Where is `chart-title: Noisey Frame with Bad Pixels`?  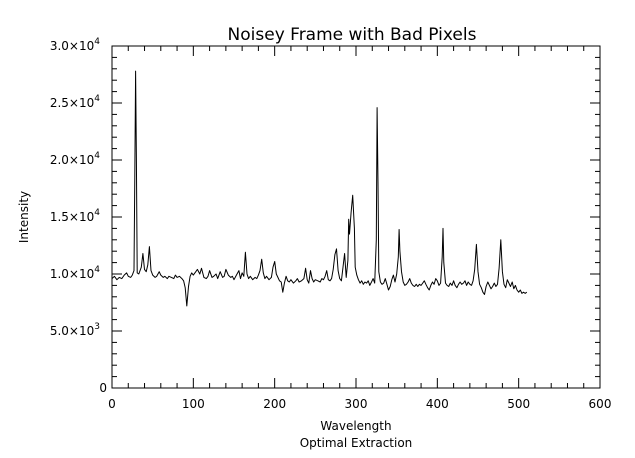 chart-title: Noisey Frame with Bad Pixels is located at coordinates (352, 35).